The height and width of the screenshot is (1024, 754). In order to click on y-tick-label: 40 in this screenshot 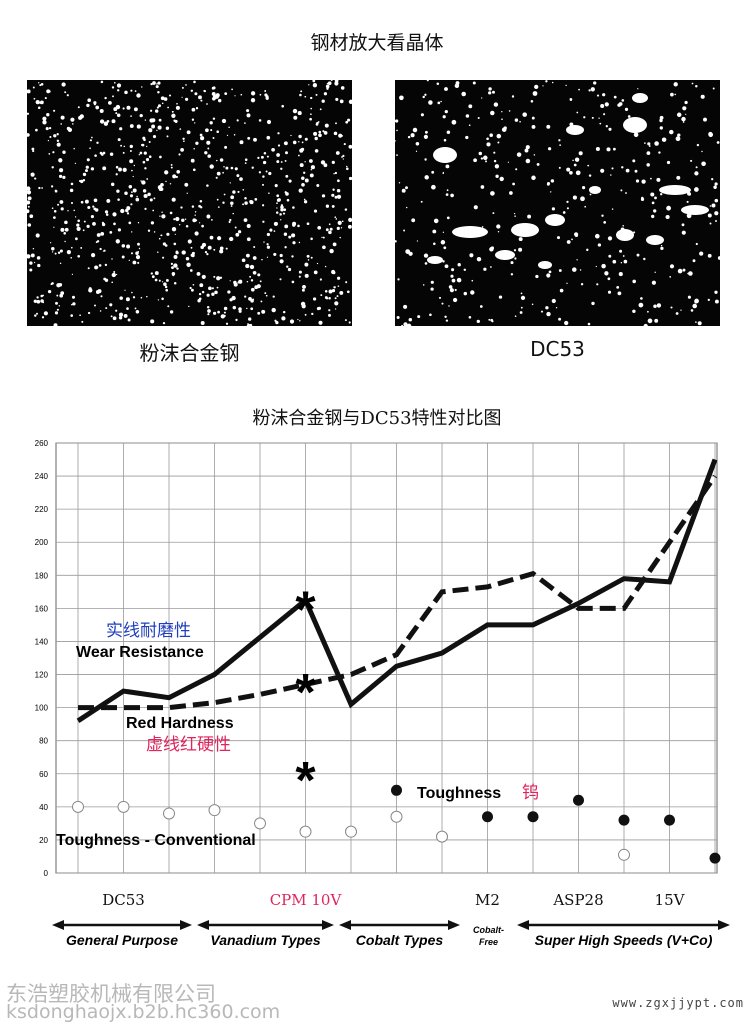, I will do `click(43, 807)`.